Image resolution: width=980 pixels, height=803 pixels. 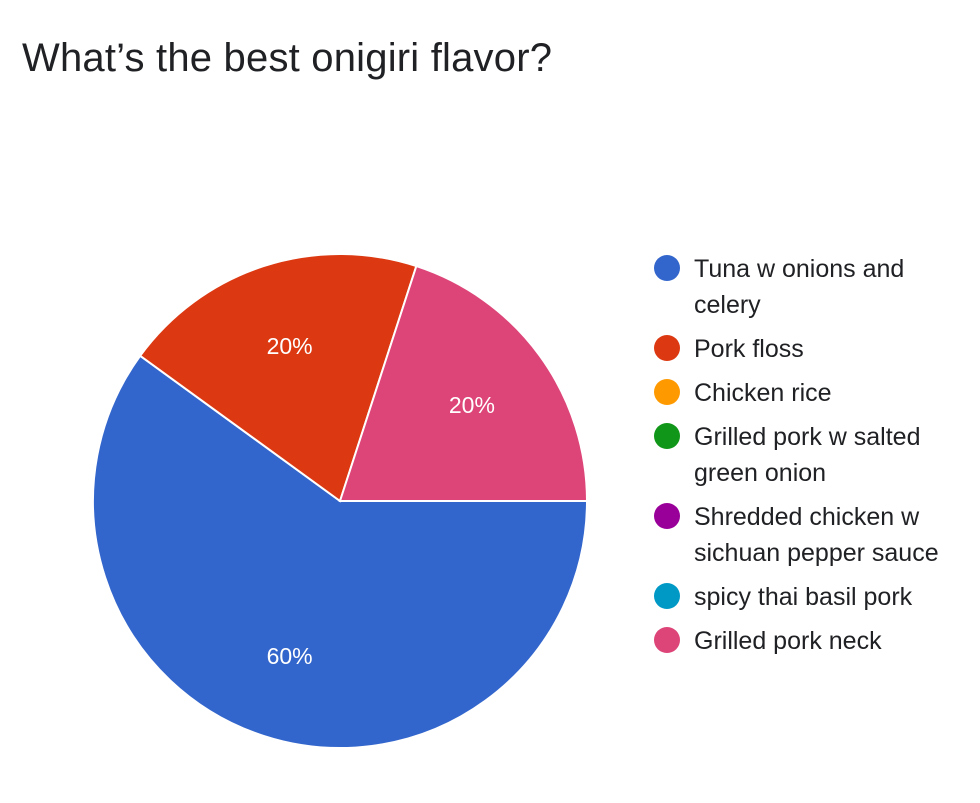 I want to click on chart-title: What’s the best onigiri flavor?, so click(x=287, y=58).